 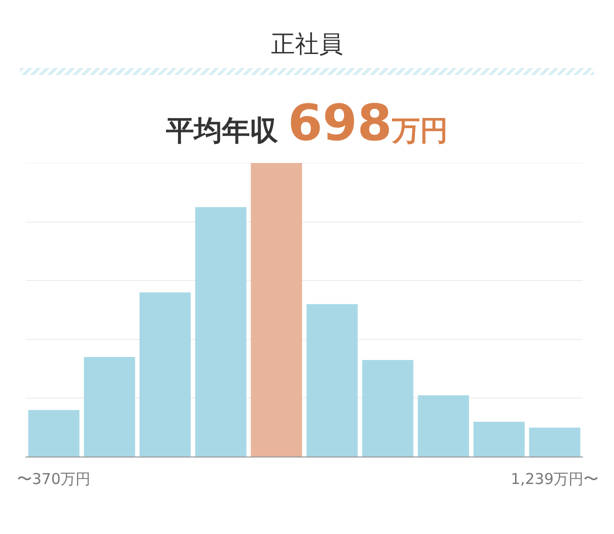 What do you see at coordinates (307, 123) in the screenshot?
I see `chart-subtitle: 平均年収 698万円` at bounding box center [307, 123].